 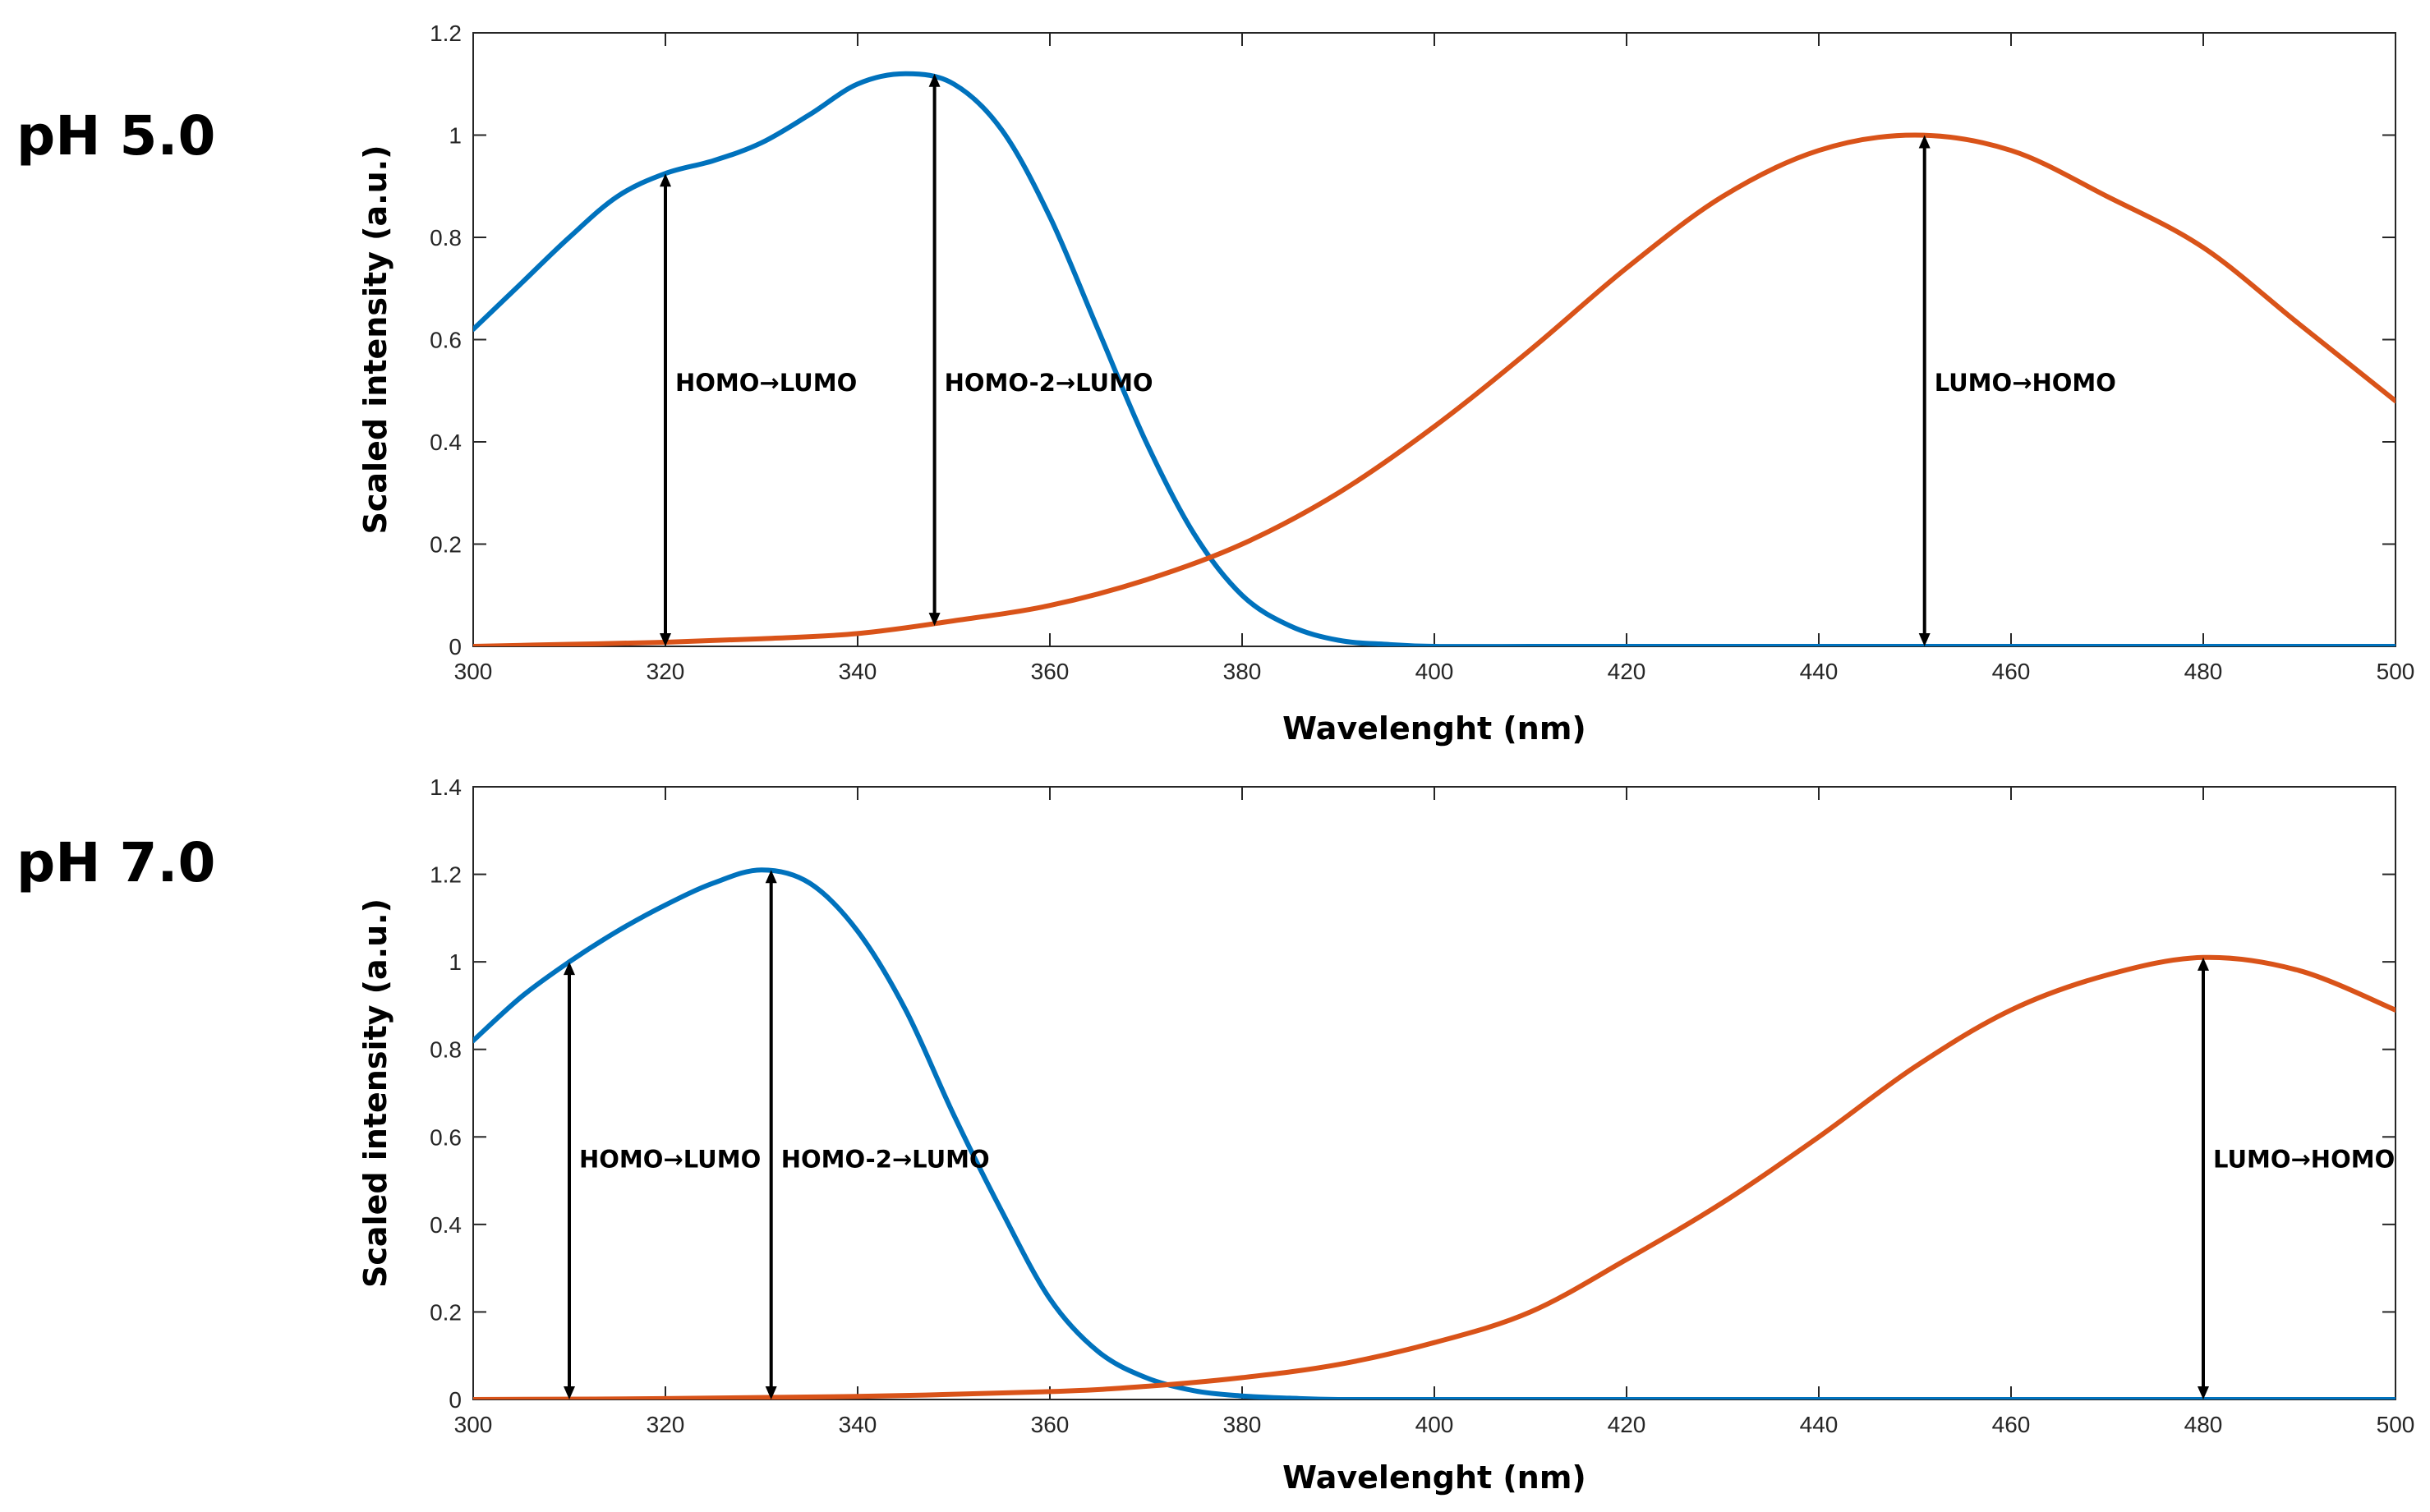 What do you see at coordinates (115, 862) in the screenshot?
I see `panel-label: pH 7.0` at bounding box center [115, 862].